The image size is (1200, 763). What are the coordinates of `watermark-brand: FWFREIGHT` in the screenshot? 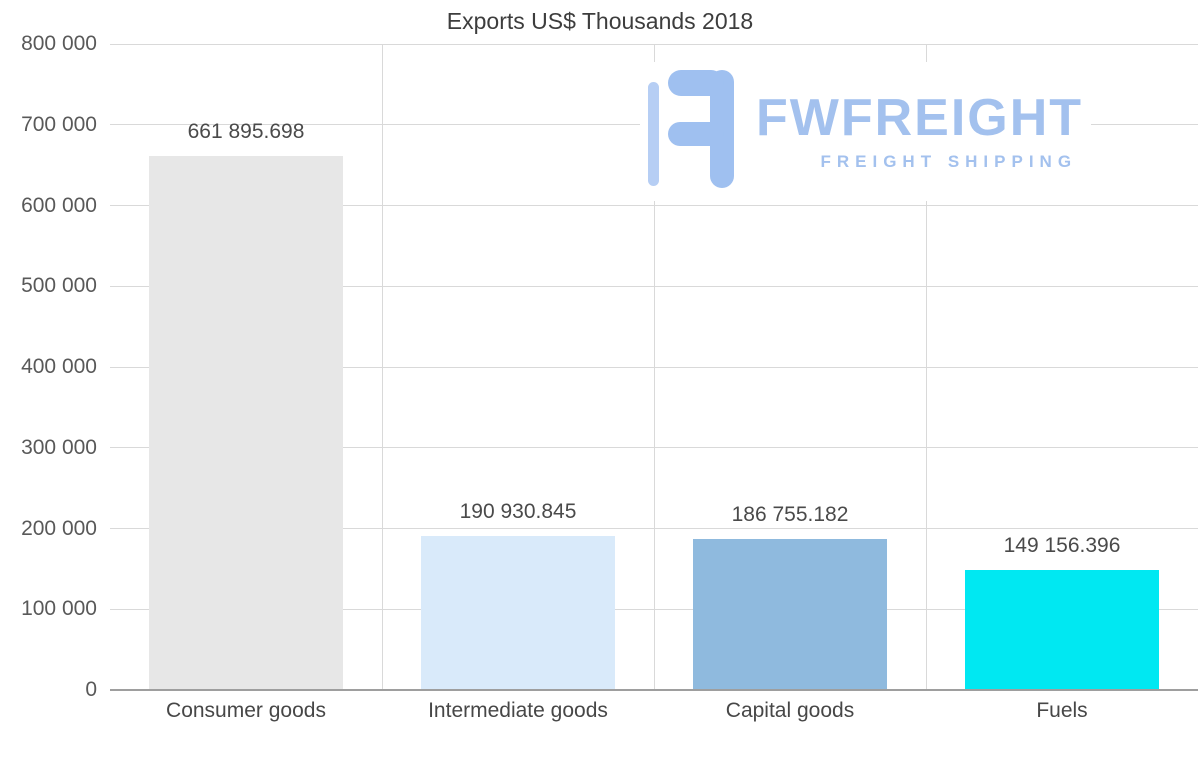 It's located at (920, 117).